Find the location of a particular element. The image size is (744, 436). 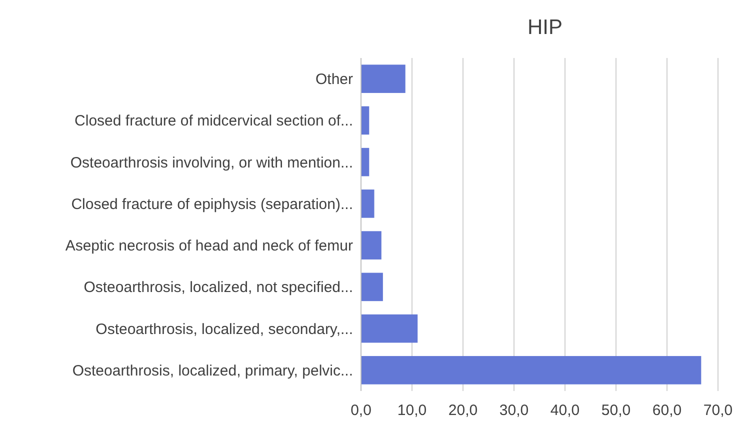

x-tick-label: 30,0 is located at coordinates (514, 410).